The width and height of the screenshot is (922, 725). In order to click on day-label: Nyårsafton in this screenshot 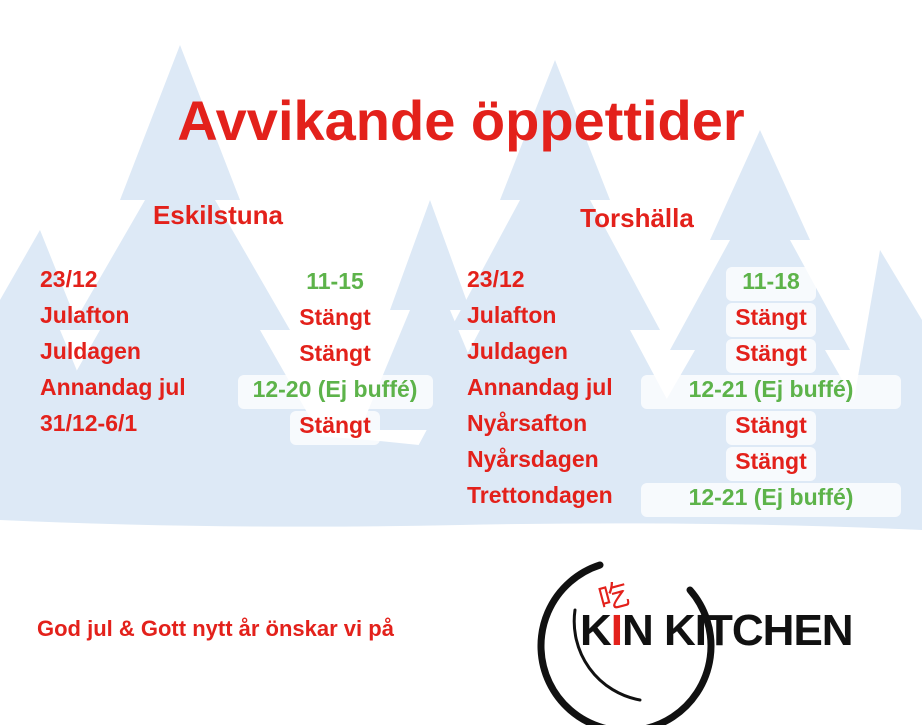, I will do `click(527, 423)`.